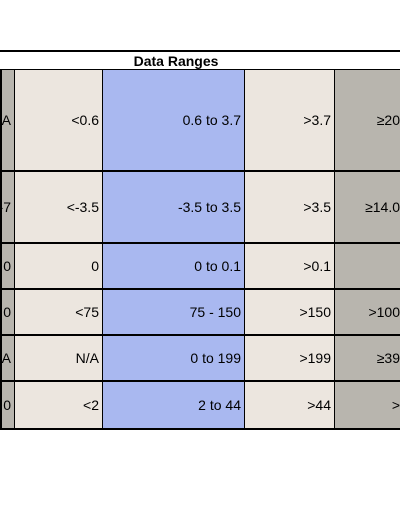  I want to click on table-cell: >100, so click(367, 313).